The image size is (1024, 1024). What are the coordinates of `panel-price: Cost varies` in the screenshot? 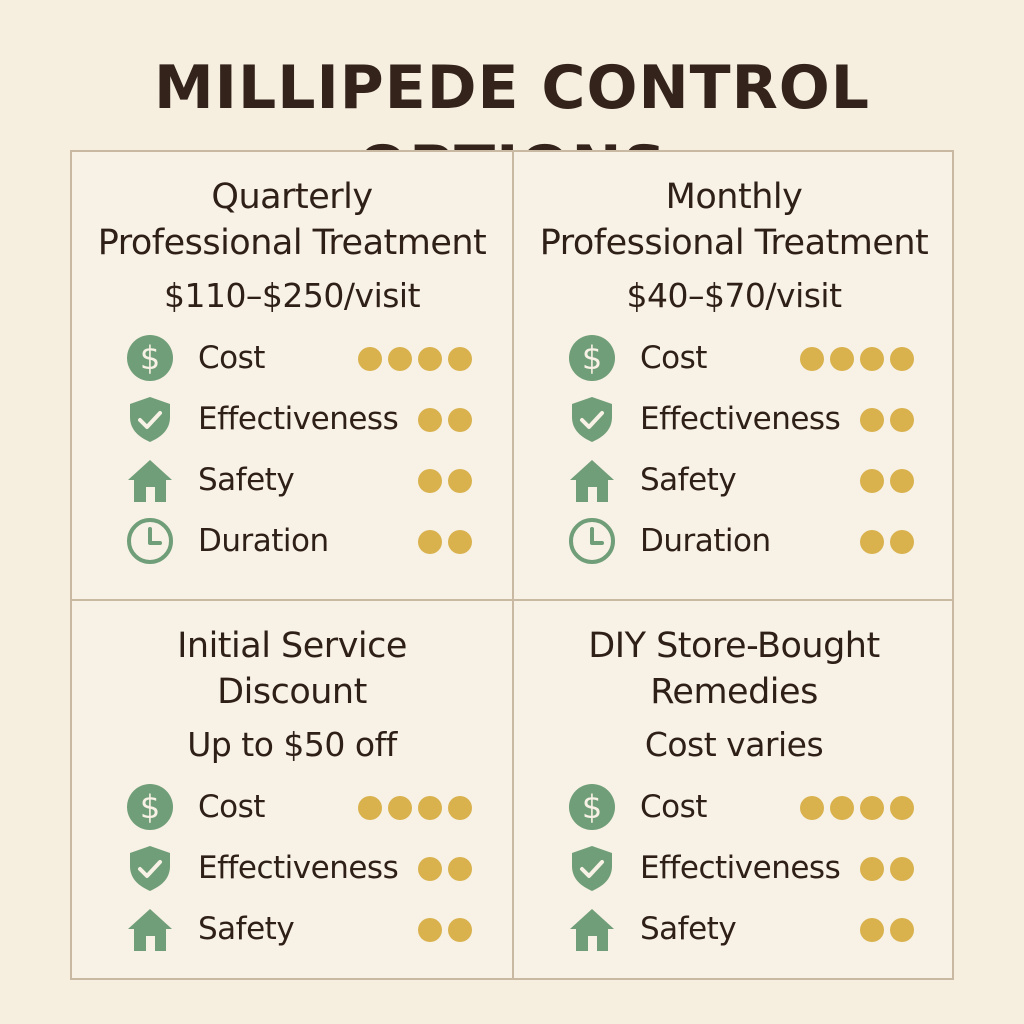 It's located at (734, 744).